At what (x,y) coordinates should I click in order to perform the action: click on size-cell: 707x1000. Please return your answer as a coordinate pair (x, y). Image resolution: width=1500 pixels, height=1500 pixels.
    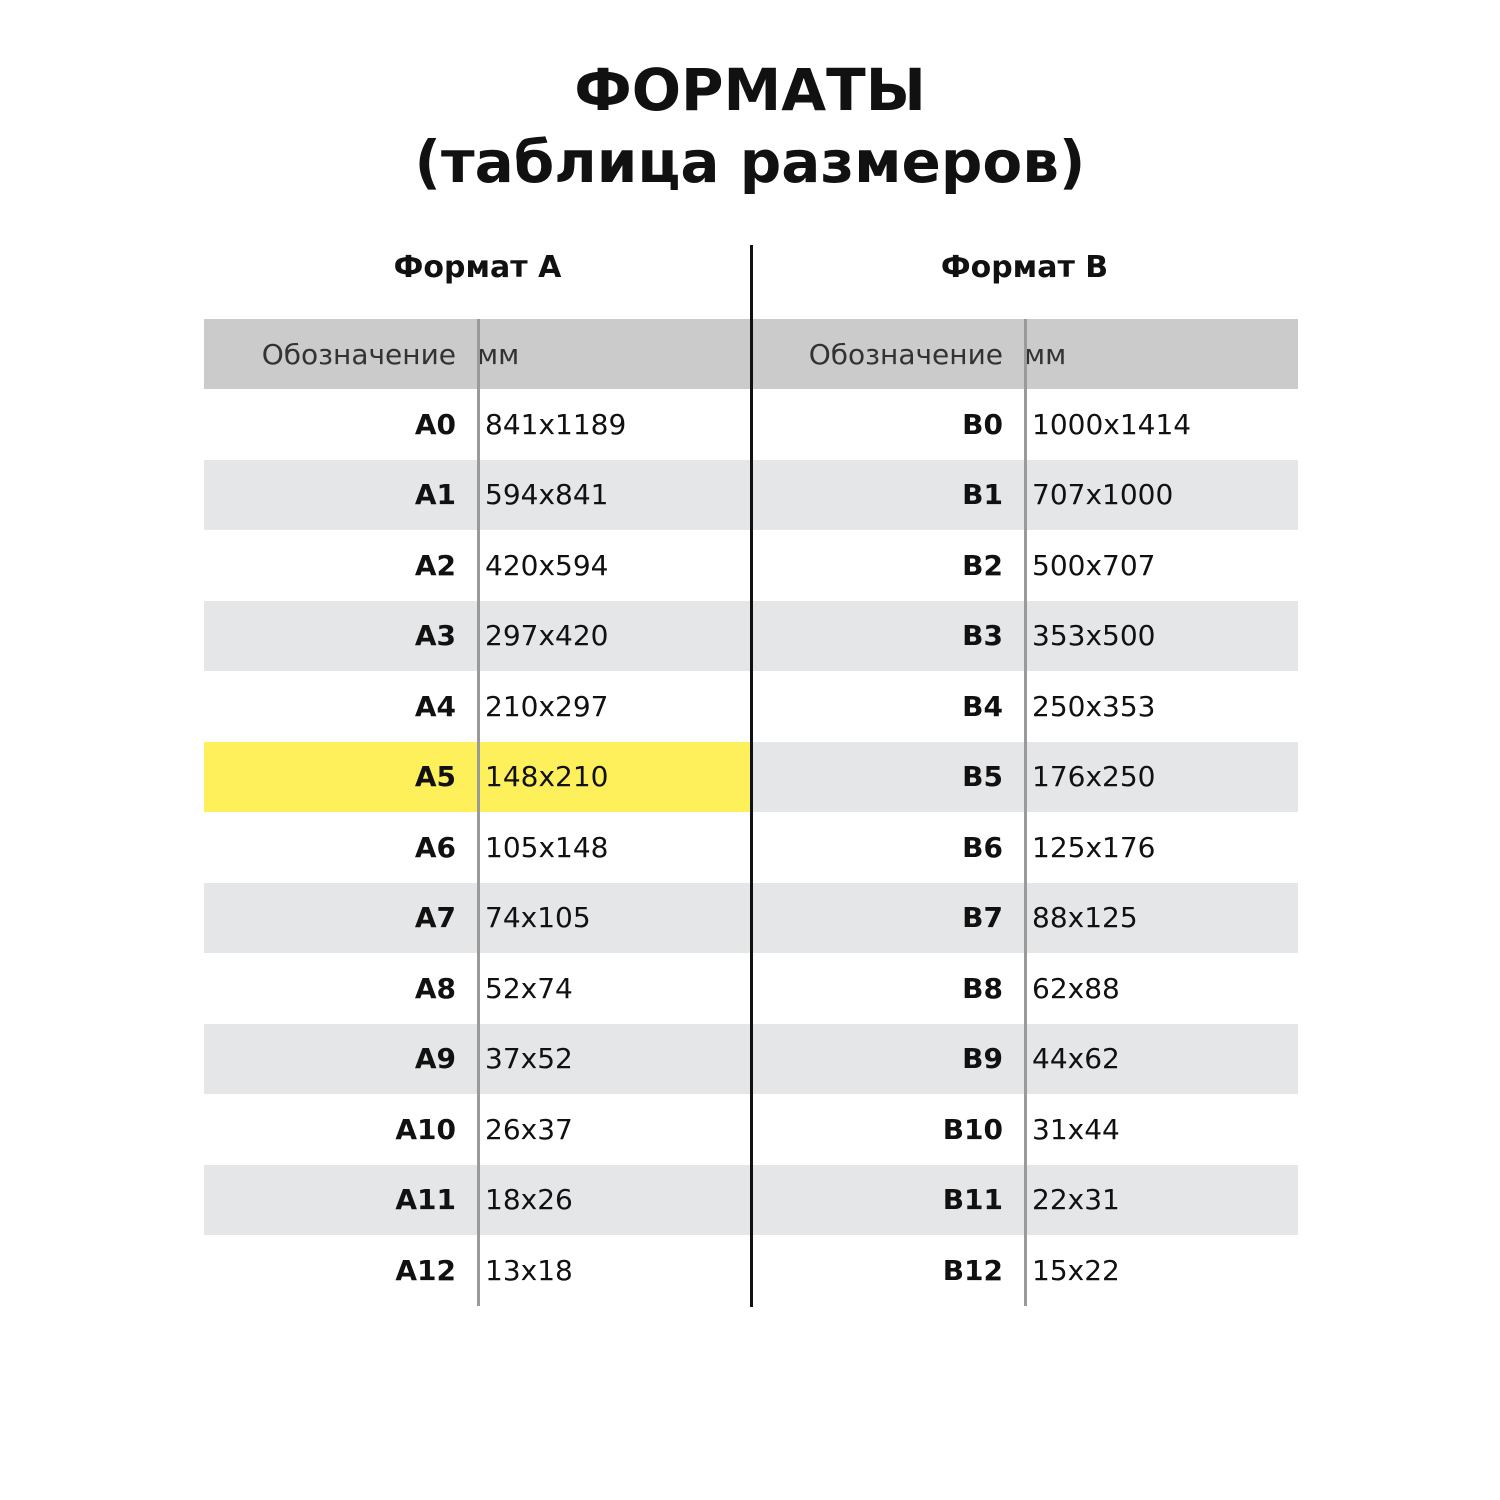
    Looking at the image, I should click on (1103, 495).